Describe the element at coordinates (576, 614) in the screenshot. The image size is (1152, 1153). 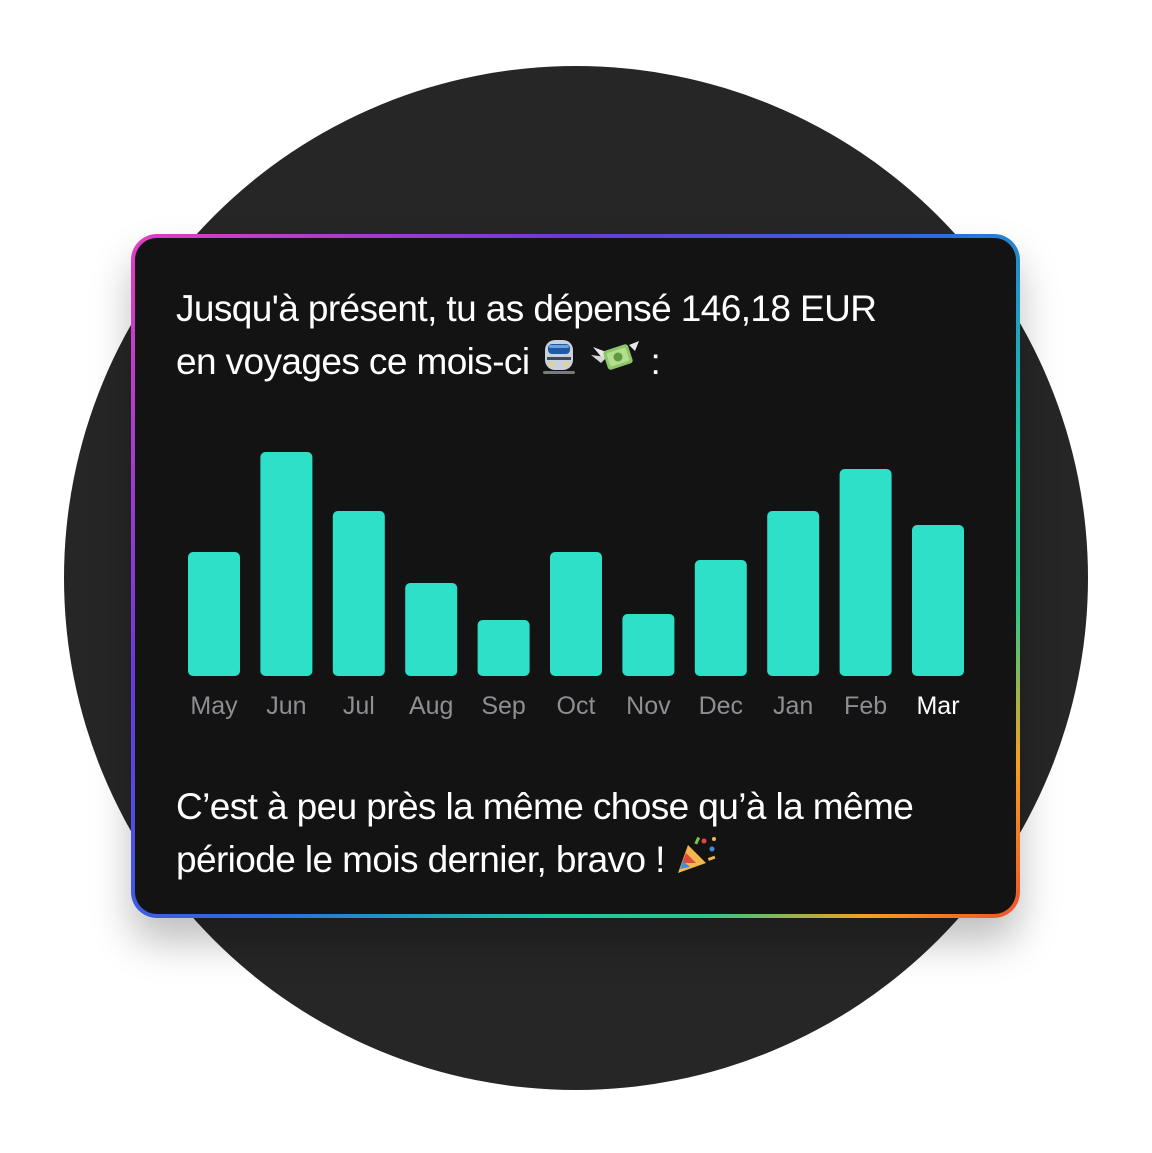
I see `bar-oct` at that location.